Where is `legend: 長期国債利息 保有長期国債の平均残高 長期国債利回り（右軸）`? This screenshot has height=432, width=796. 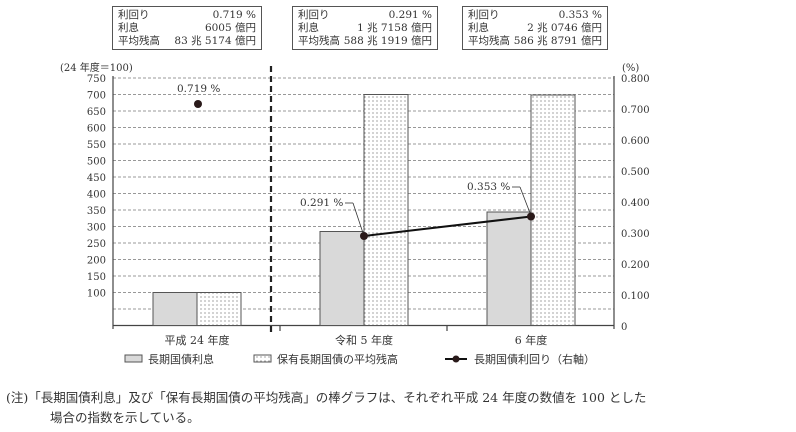
legend: 長期国債利息 保有長期国債の平均残高 長期国債利回り（右軸） is located at coordinates (359, 359).